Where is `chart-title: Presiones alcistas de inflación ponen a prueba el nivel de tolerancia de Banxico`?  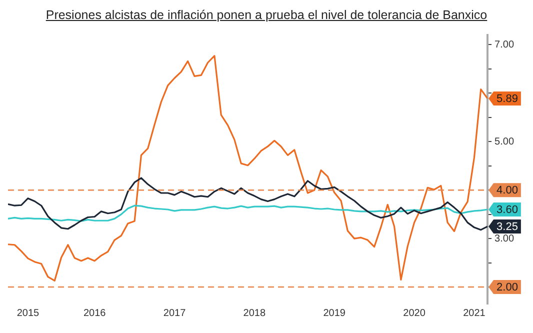
chart-title: Presiones alcistas de inflación ponen a prueba el nivel de tolerancia de Banxico is located at coordinates (266, 15).